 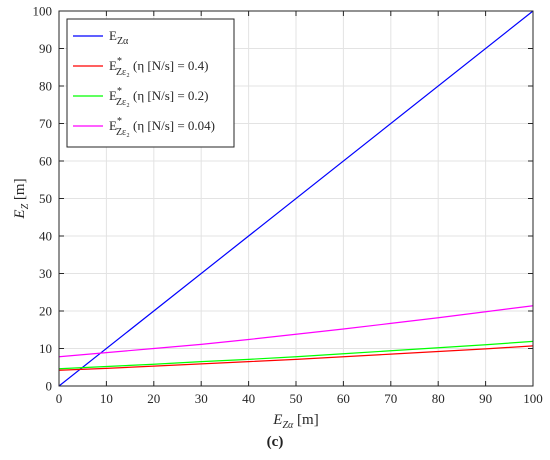 I want to click on legend-label-4: E* Zε₂ (η [N/s] = 0.04), so click(x=162, y=127).